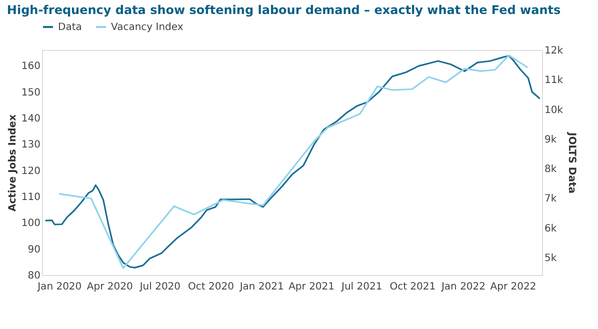  I want to click on legend-label: Vacancy Index, so click(147, 27).